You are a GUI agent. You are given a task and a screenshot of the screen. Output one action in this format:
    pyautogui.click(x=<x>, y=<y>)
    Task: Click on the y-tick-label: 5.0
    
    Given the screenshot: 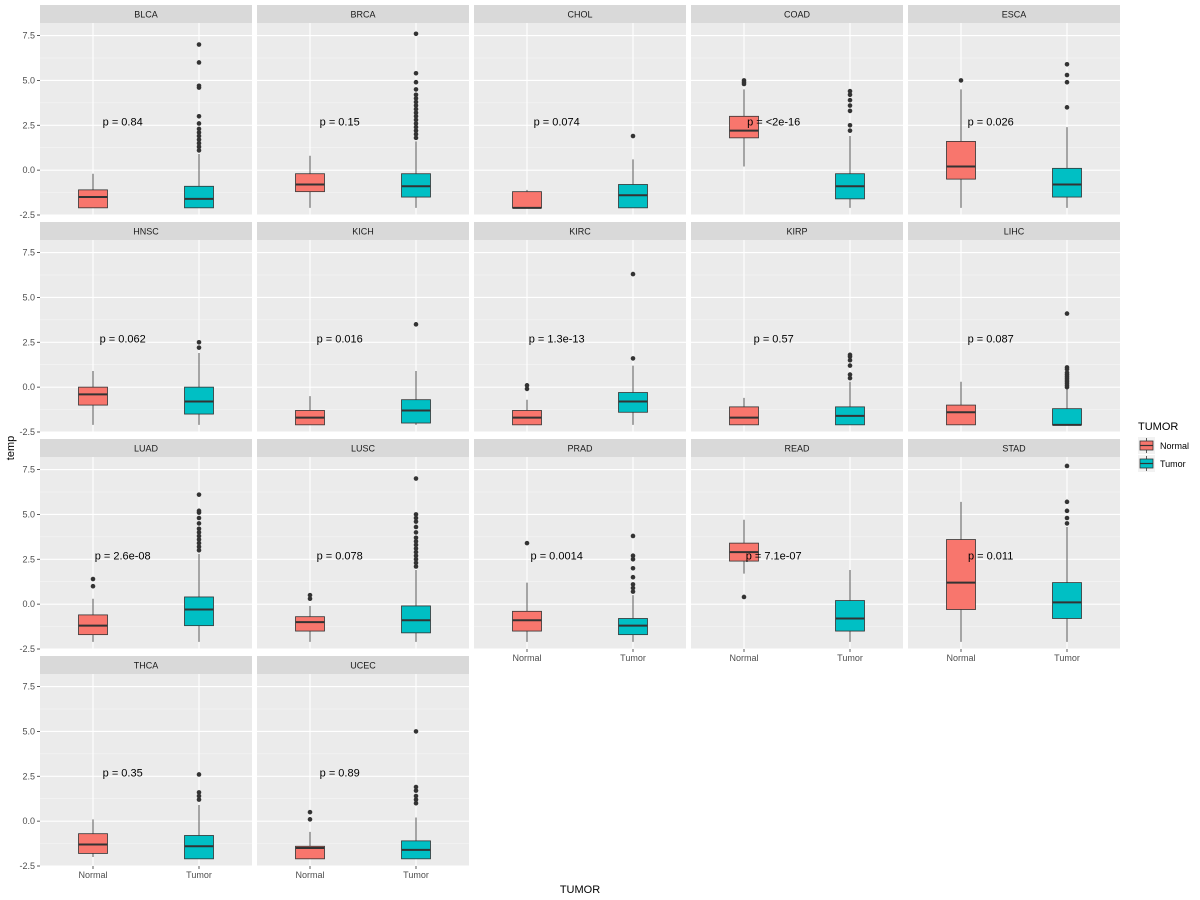 What is the action you would take?
    pyautogui.click(x=28, y=514)
    